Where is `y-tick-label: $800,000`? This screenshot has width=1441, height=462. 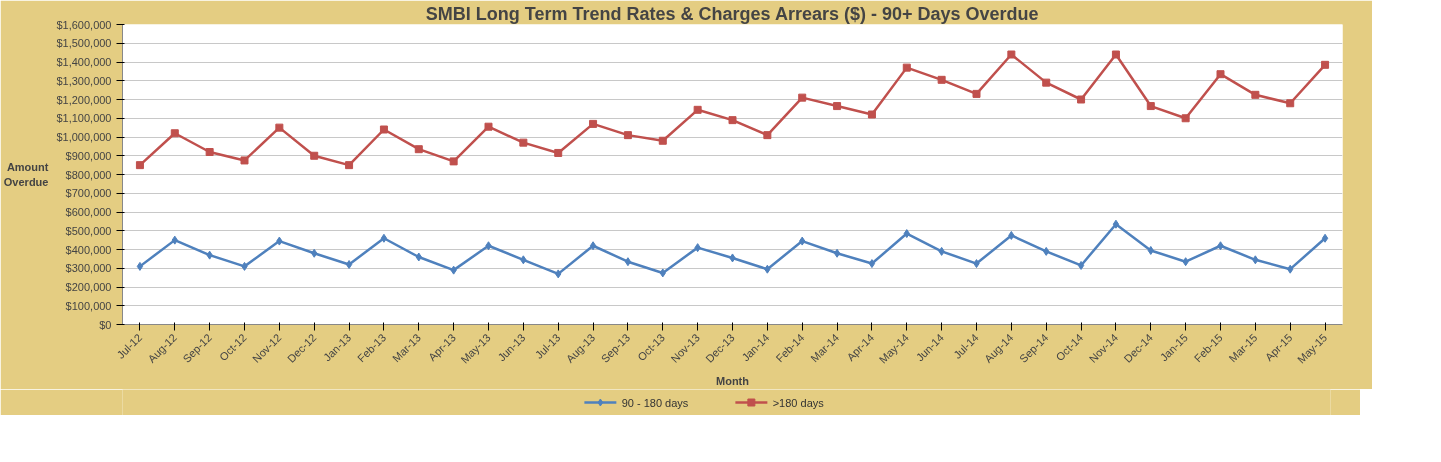
y-tick-label: $800,000 is located at coordinates (88, 174).